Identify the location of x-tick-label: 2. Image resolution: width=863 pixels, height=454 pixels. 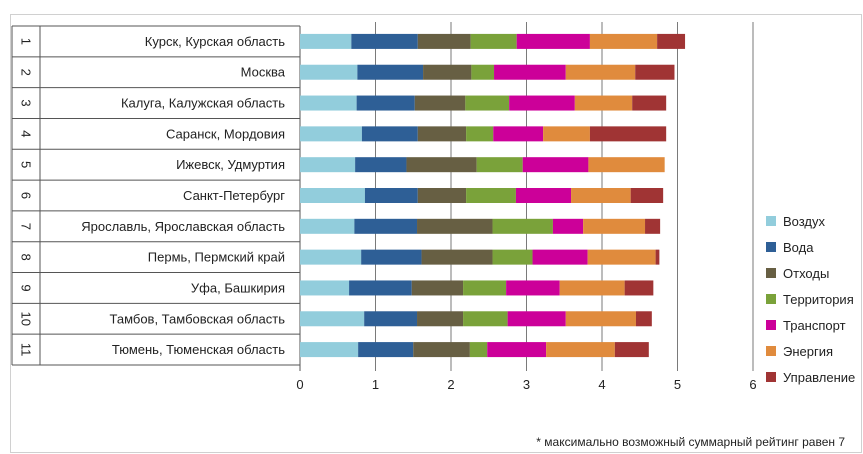
(450, 384).